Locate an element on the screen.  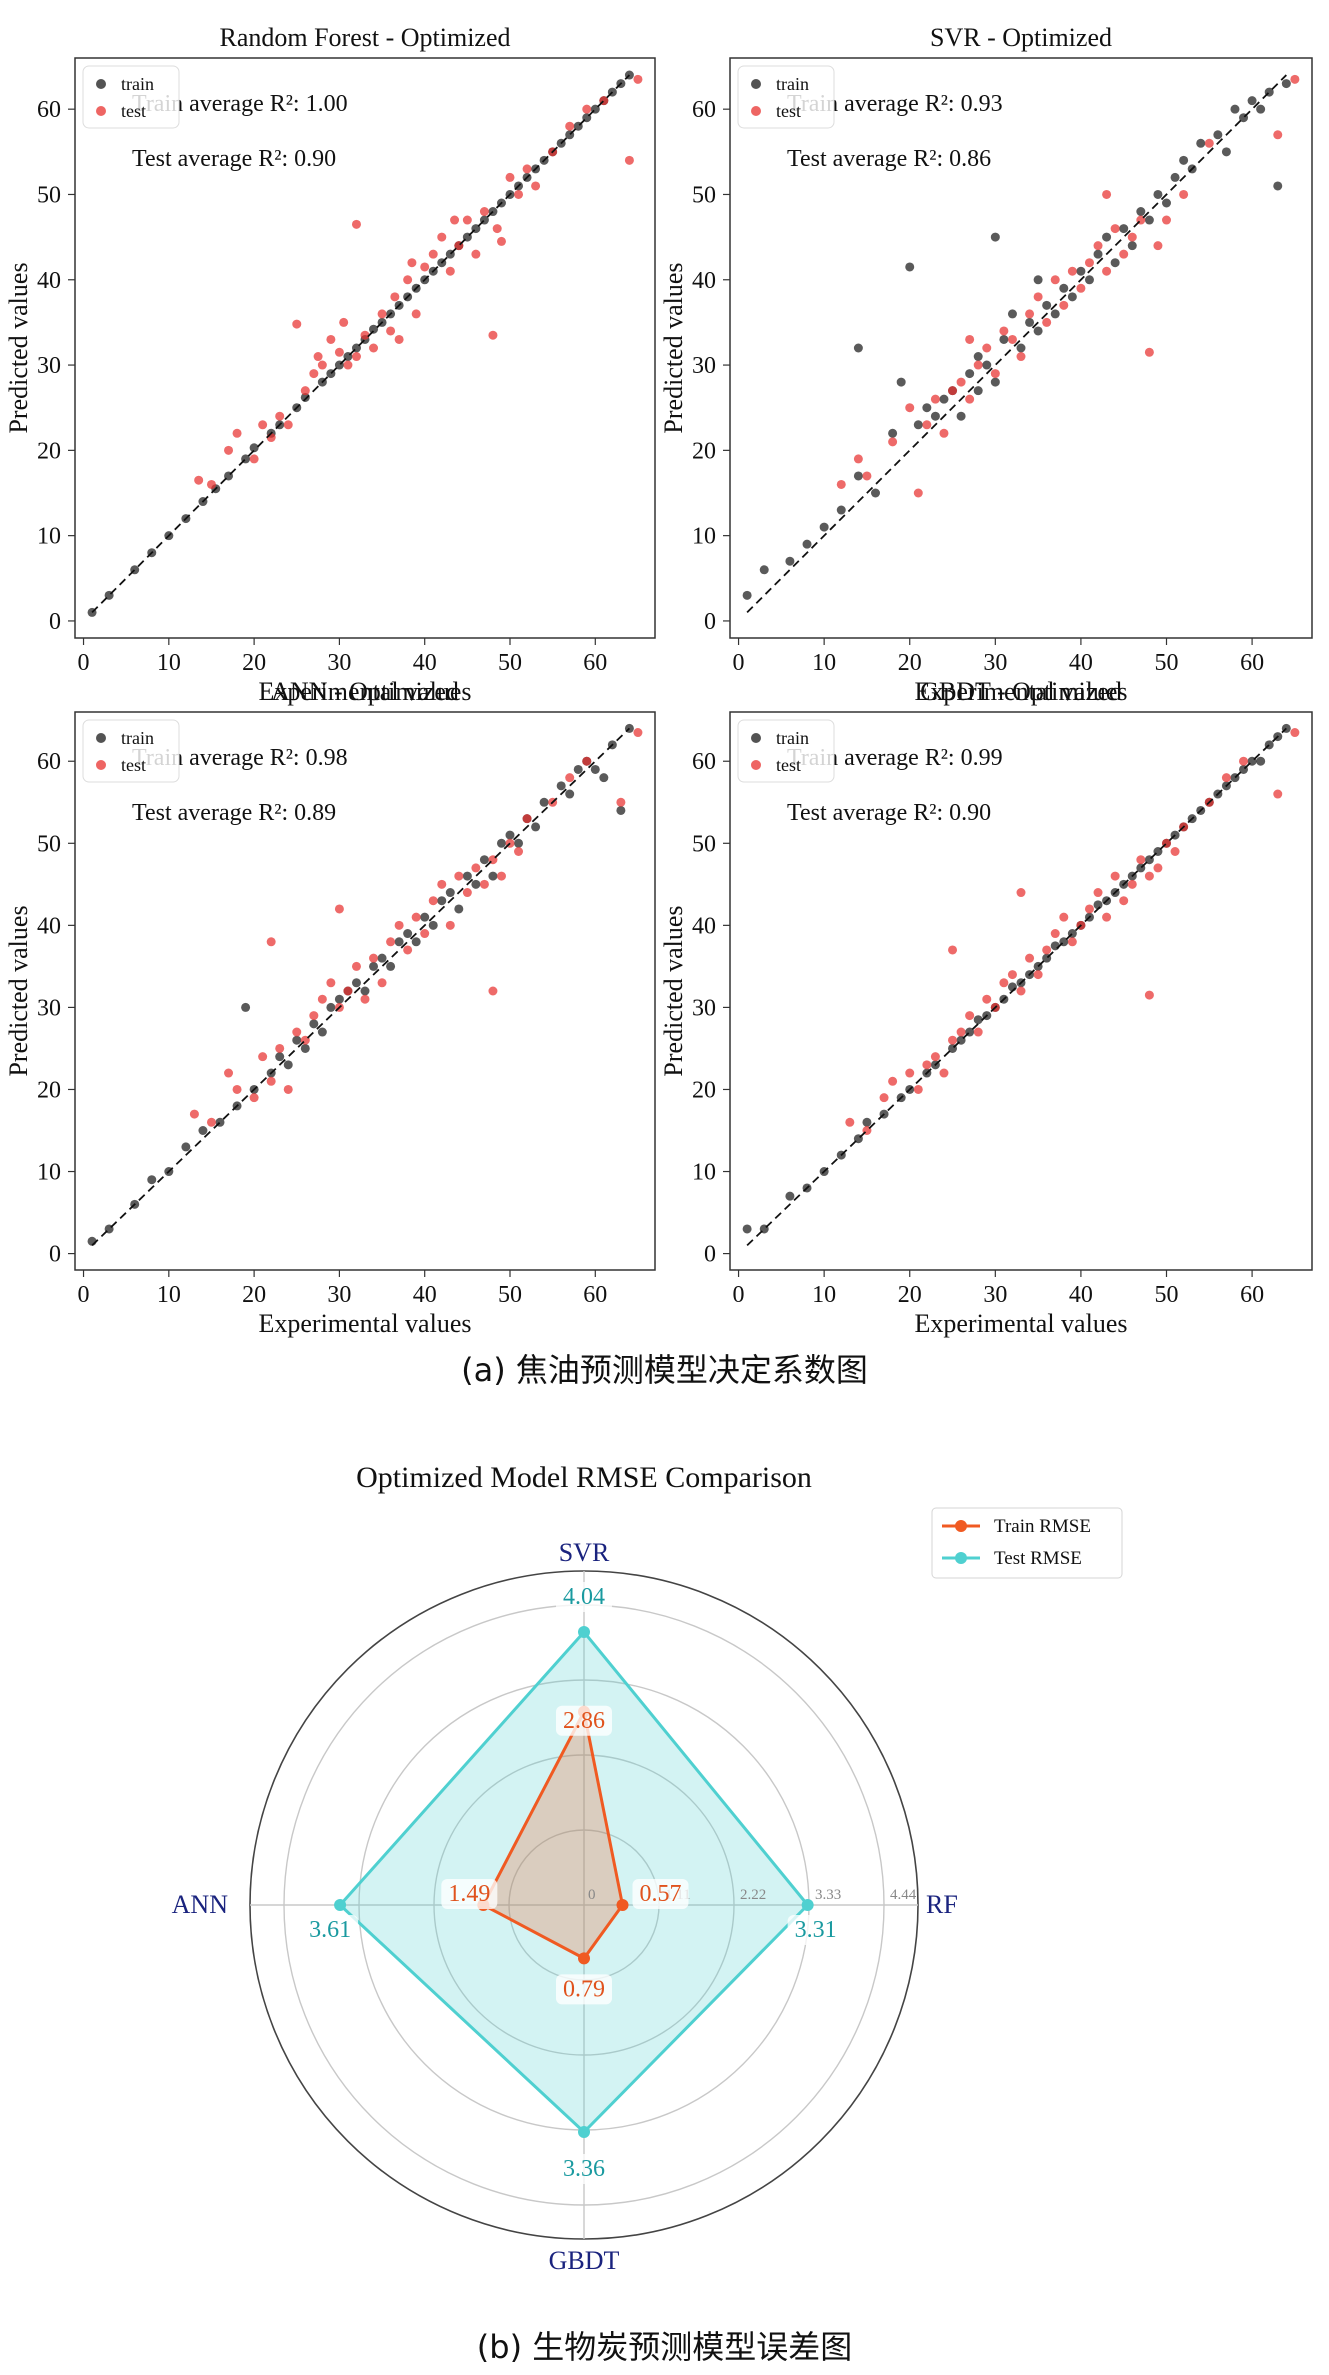
reference-line is located at coordinates (1016, 344).